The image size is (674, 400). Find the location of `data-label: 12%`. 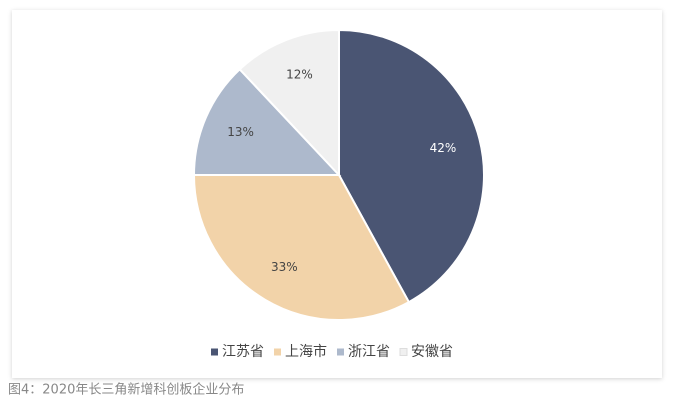

data-label: 12% is located at coordinates (299, 75).